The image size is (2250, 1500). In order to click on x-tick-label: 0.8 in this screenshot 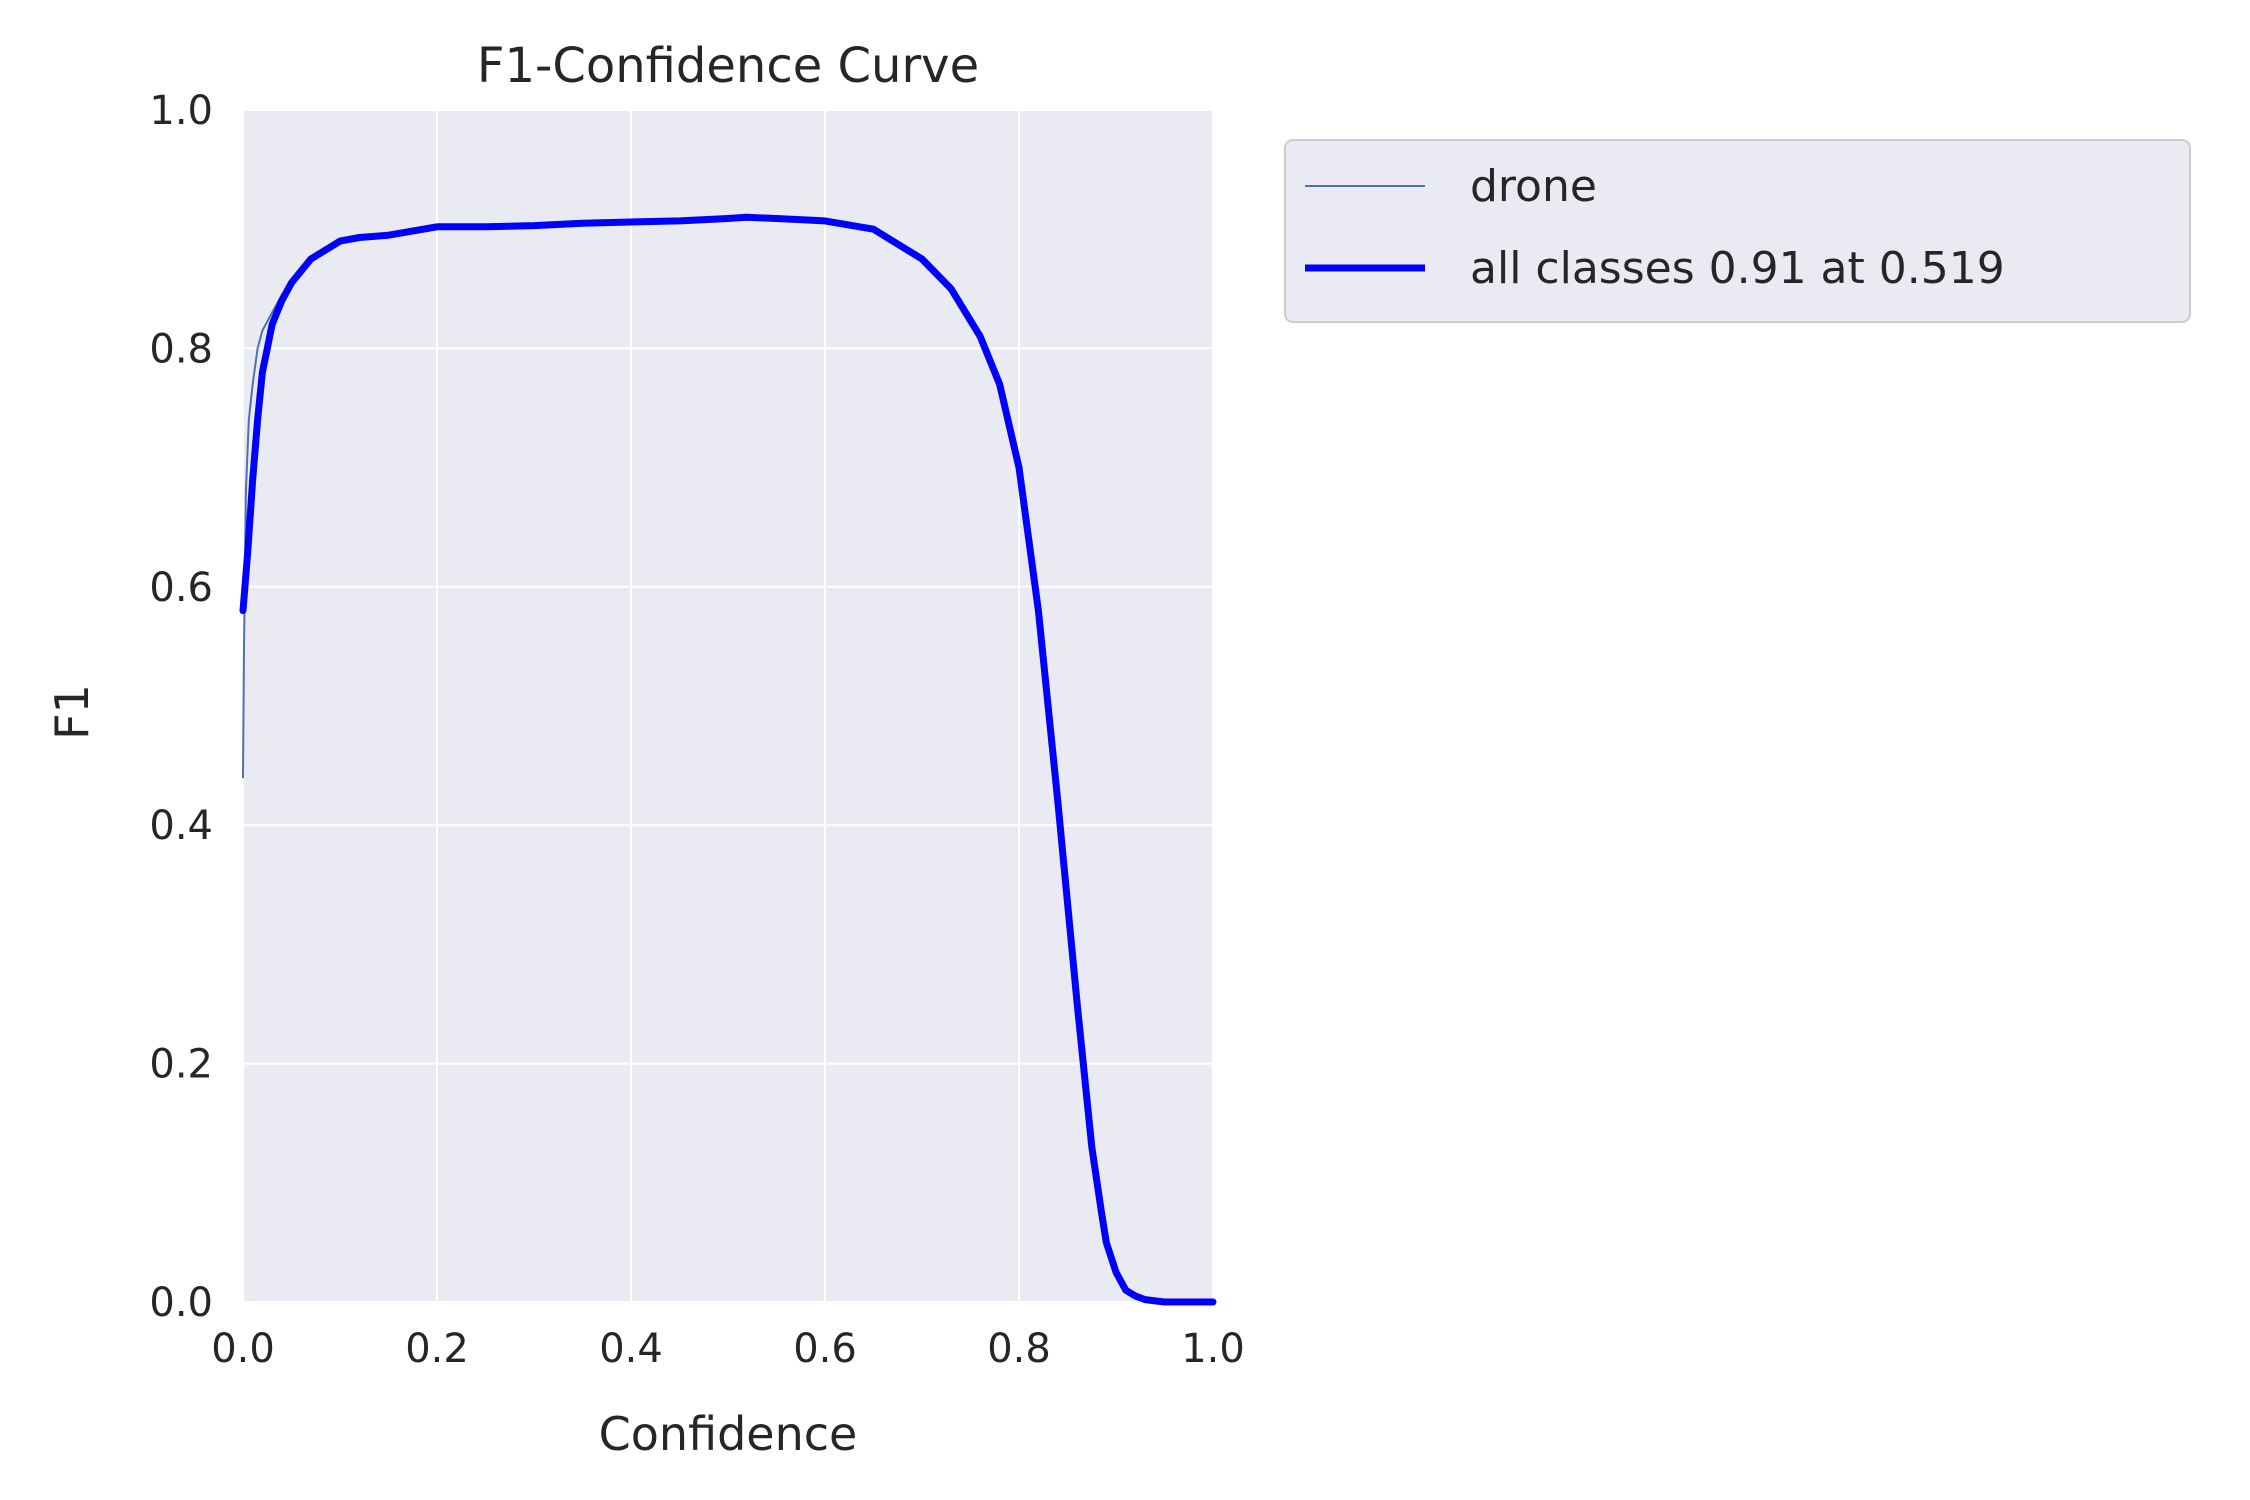, I will do `click(1019, 1349)`.